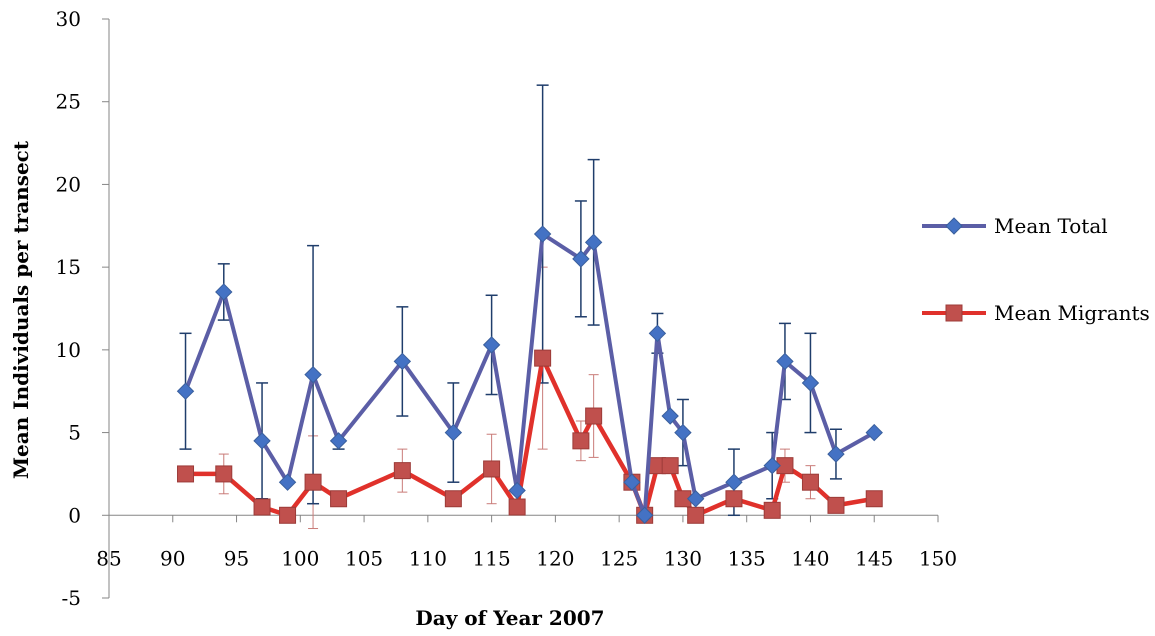  I want to click on y-tick-label: 10, so click(68, 350).